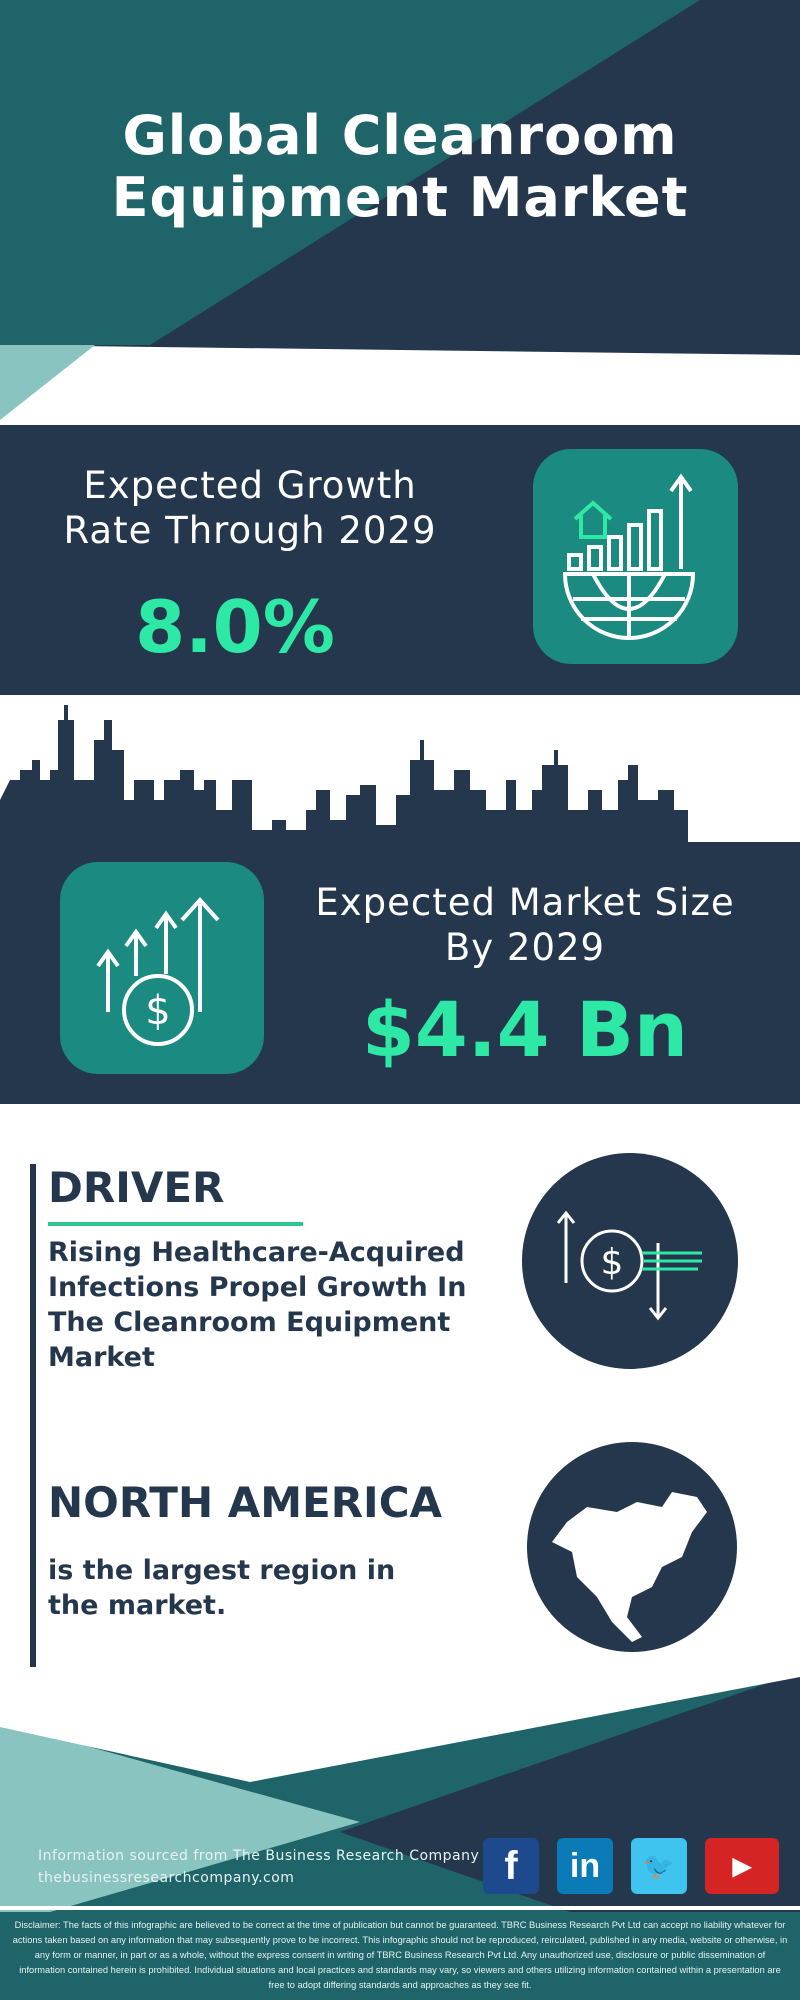 The width and height of the screenshot is (800, 2000). I want to click on social-links: f in 🐦 ▶, so click(631, 1866).